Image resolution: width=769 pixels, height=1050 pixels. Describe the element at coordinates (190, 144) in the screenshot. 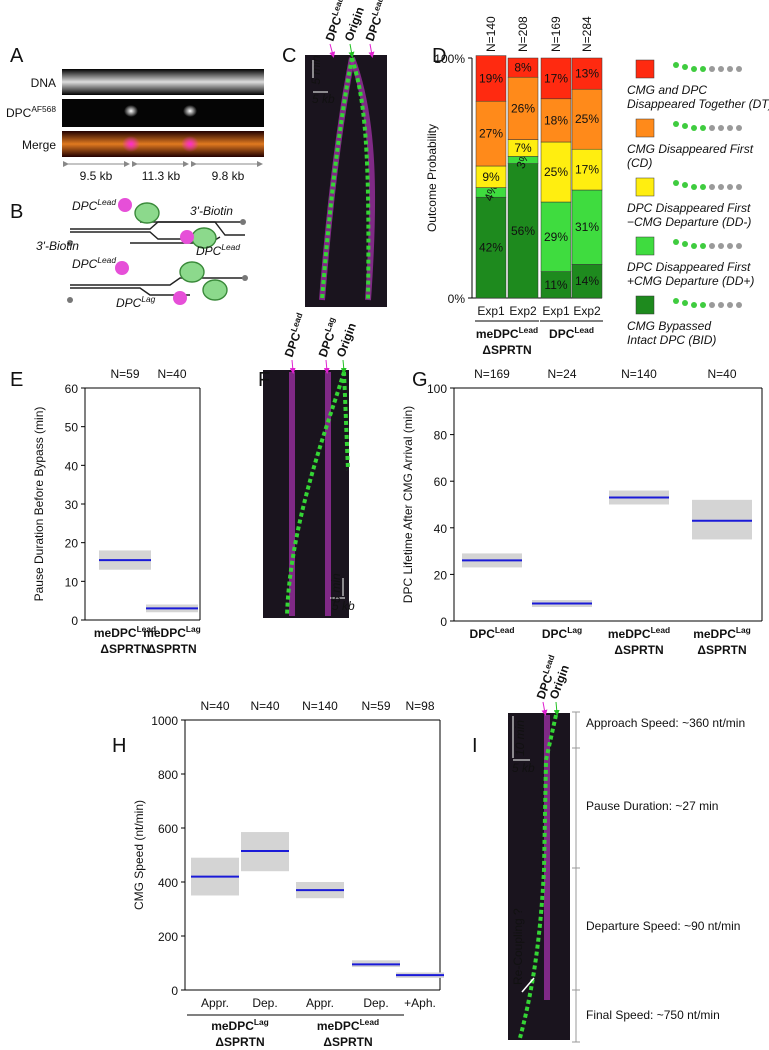

I see `merge-spot` at that location.